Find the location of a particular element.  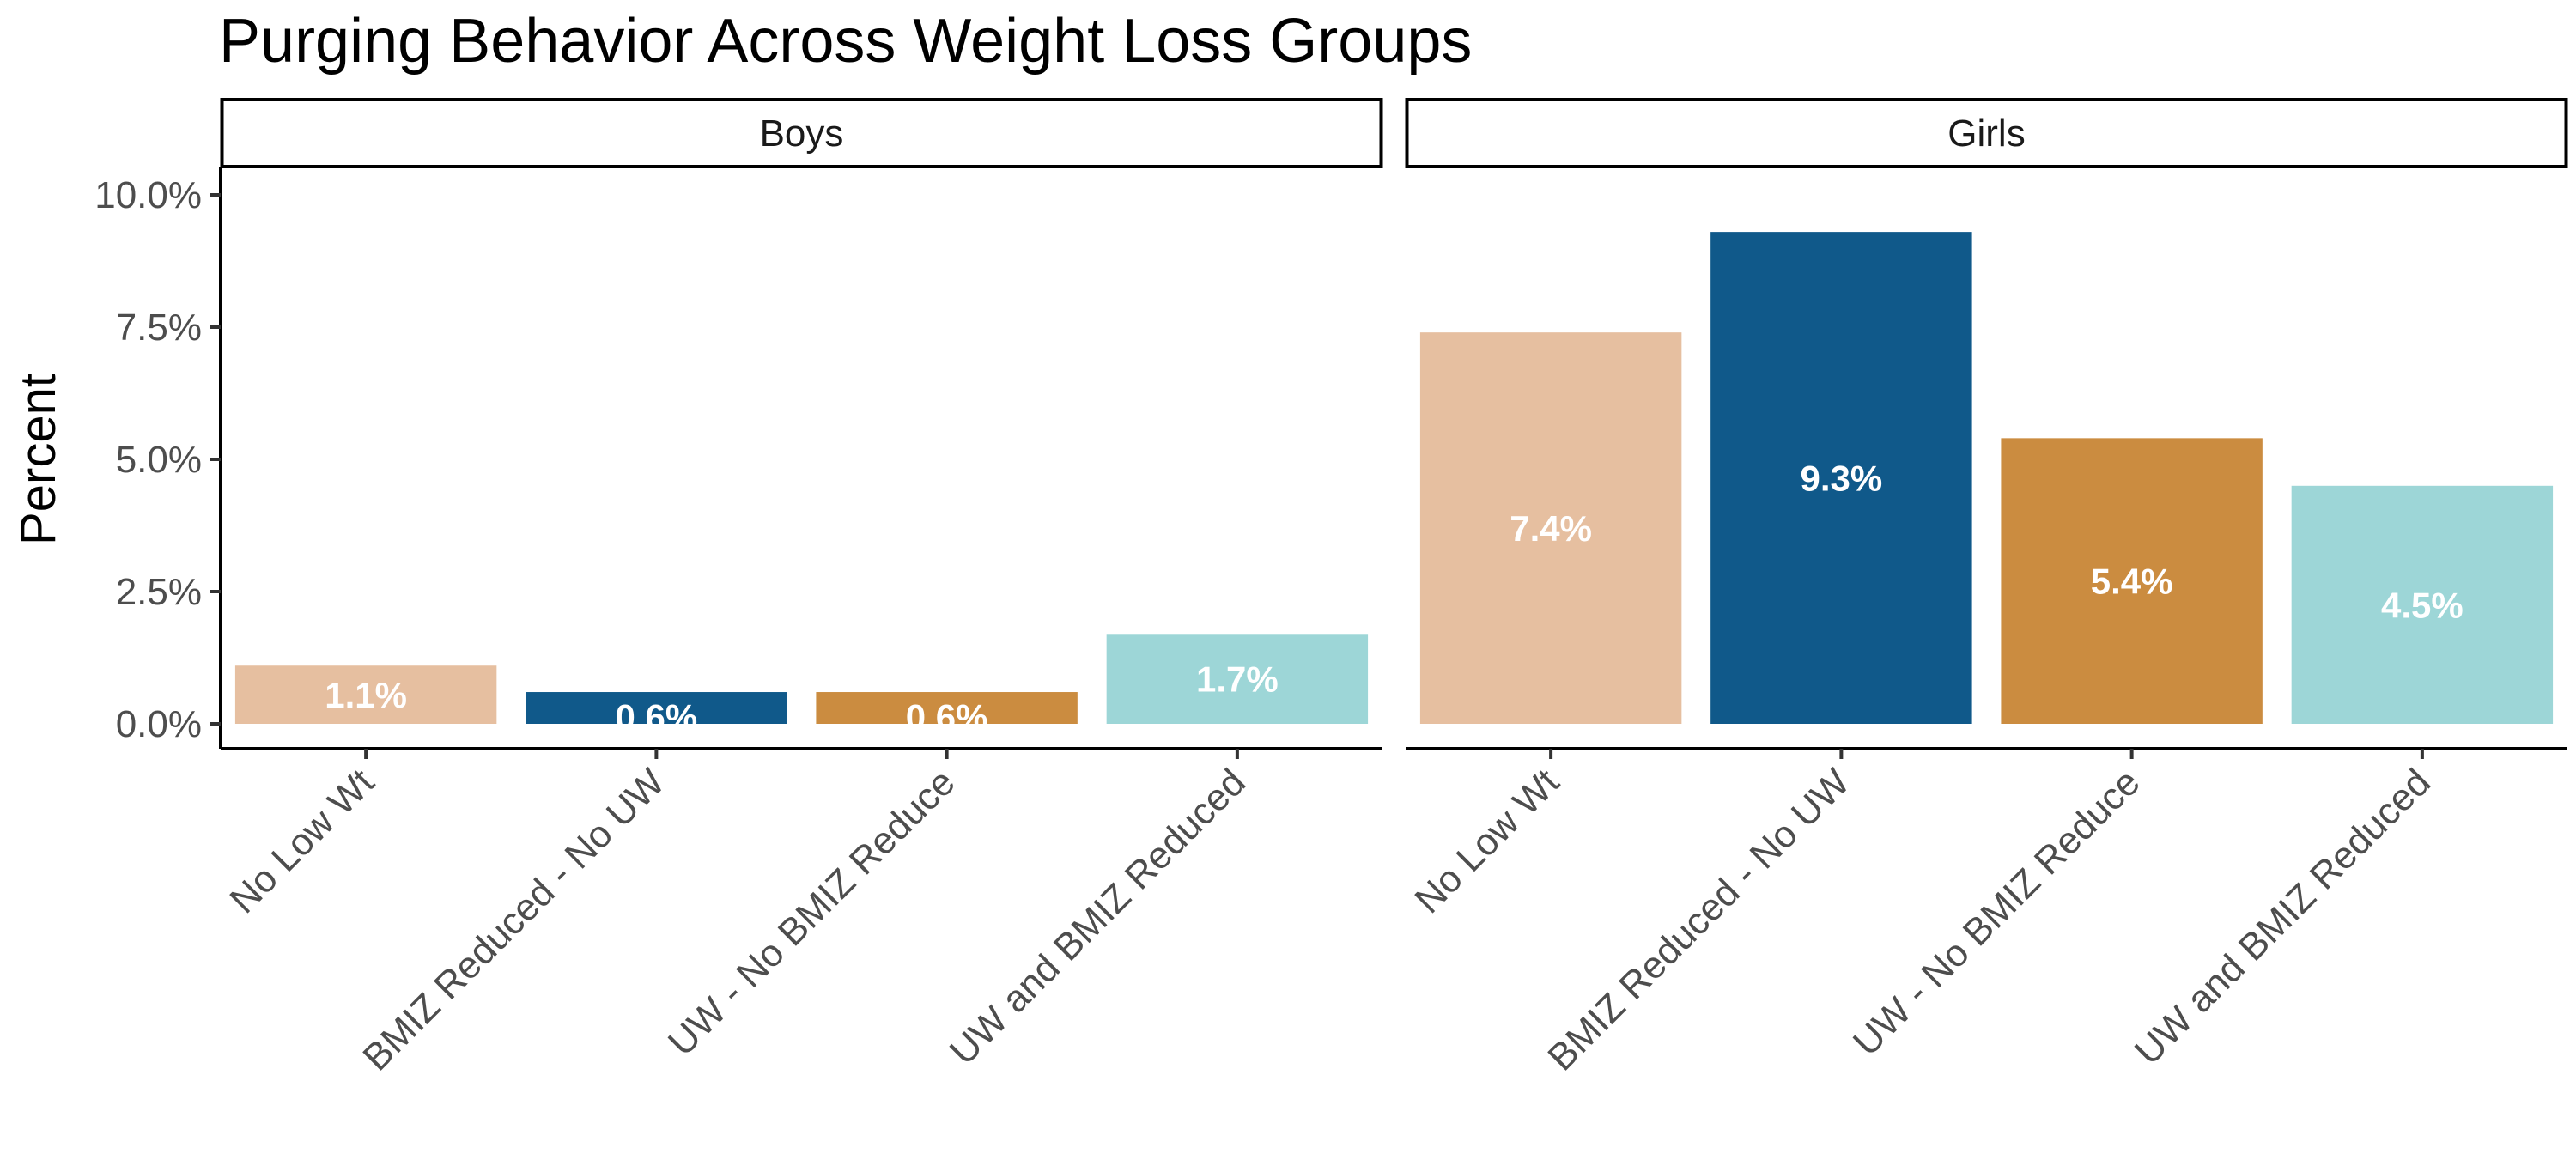

y-tick-label: 10.0% is located at coordinates (148, 195).